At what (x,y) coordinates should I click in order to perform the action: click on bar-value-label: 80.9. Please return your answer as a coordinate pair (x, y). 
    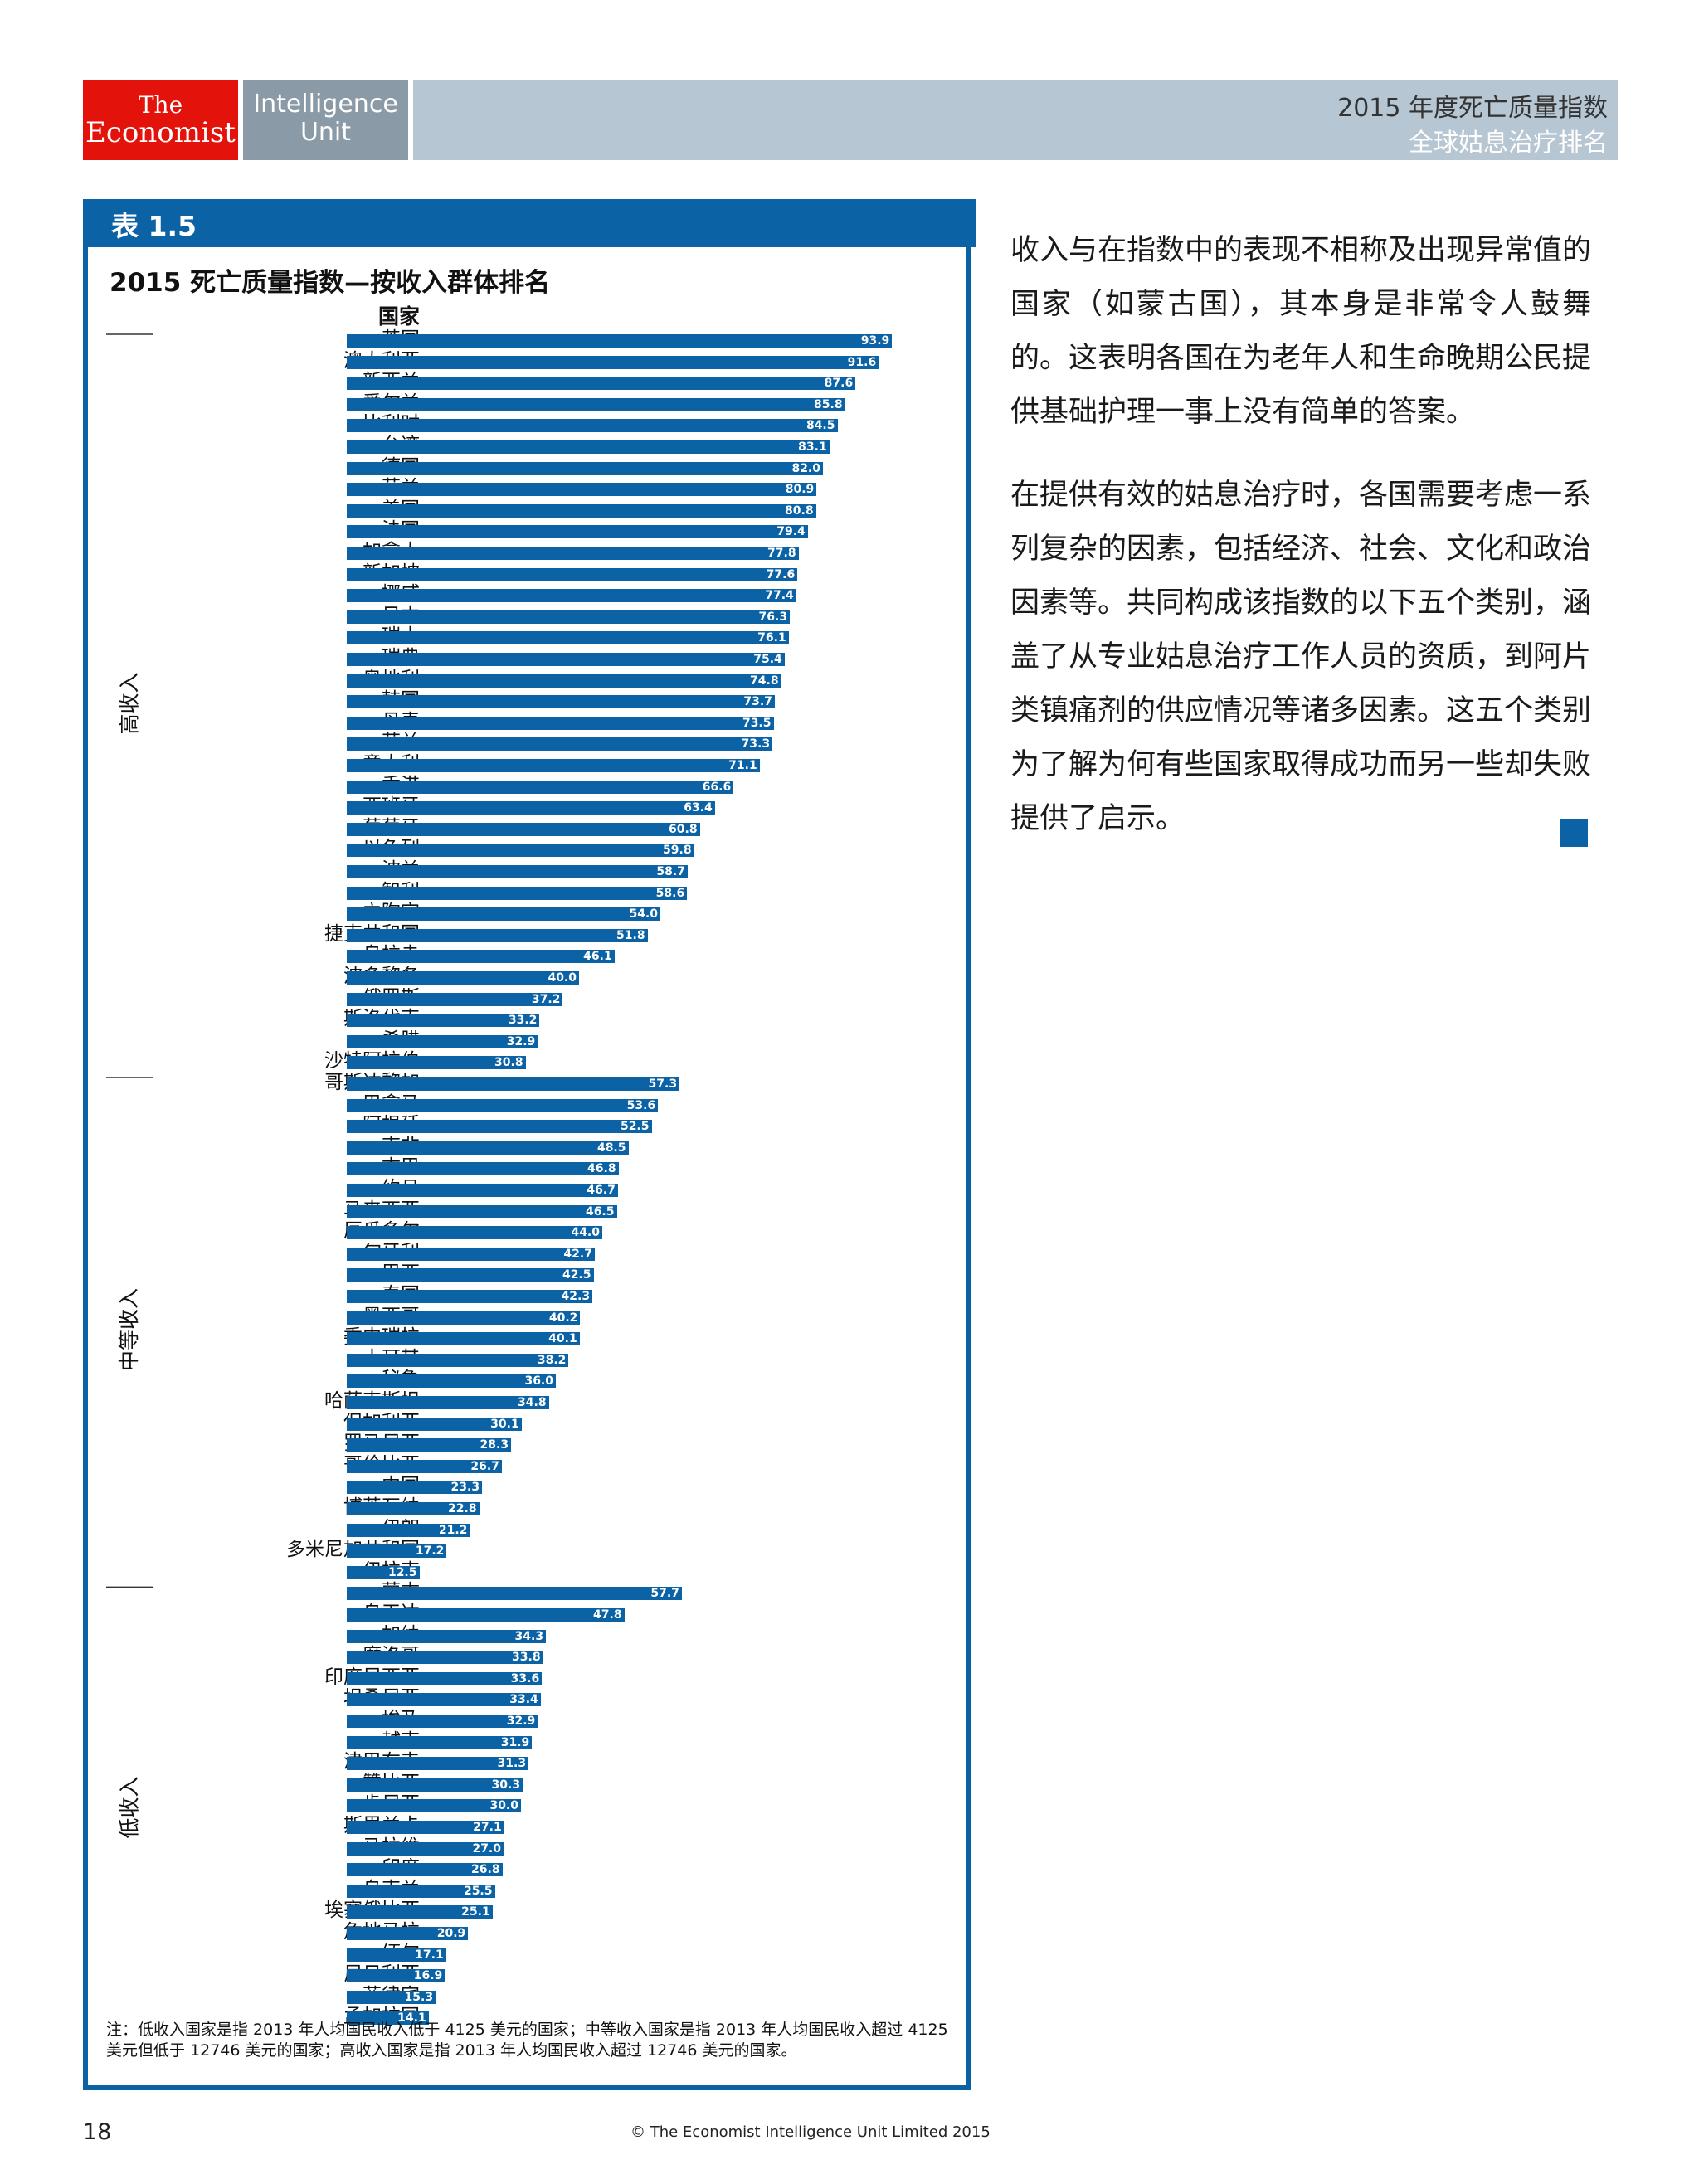
    Looking at the image, I should click on (800, 490).